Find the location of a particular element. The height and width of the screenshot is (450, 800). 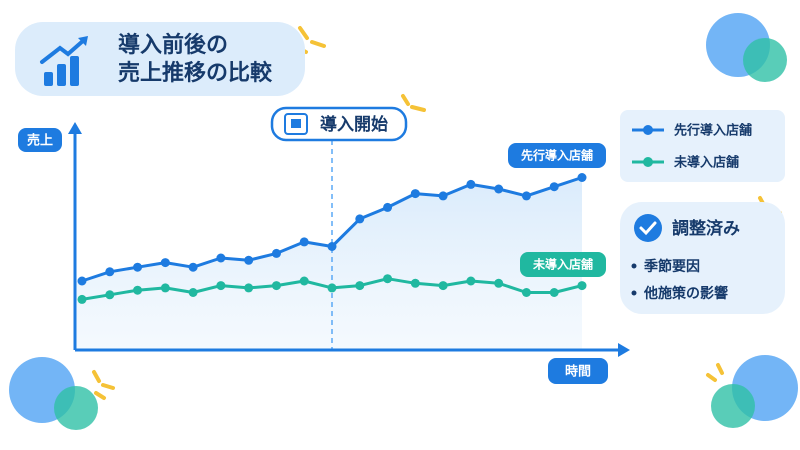

note-icon is located at coordinates (648, 228).